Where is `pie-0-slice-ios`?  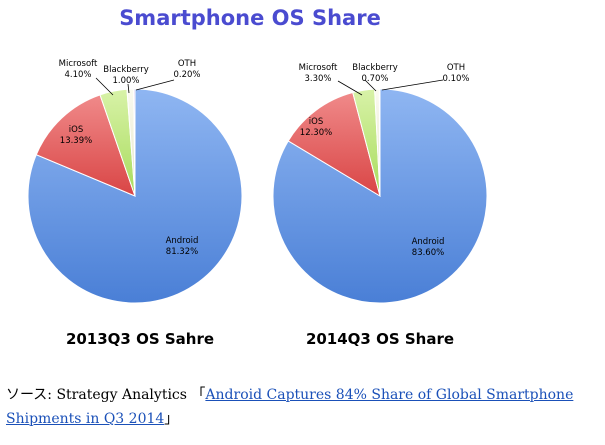
pie-0-slice-ios is located at coordinates (85, 145).